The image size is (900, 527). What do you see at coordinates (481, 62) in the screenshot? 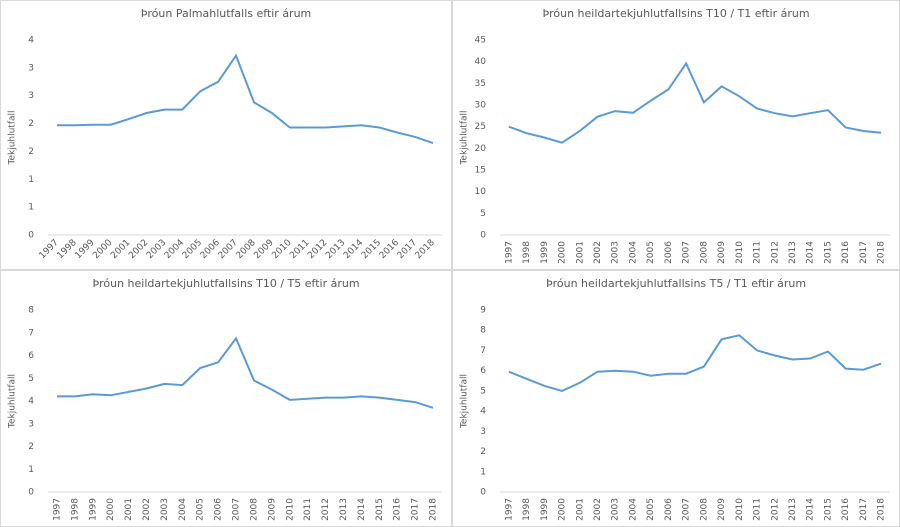
I see `y-tick-label: 40` at bounding box center [481, 62].